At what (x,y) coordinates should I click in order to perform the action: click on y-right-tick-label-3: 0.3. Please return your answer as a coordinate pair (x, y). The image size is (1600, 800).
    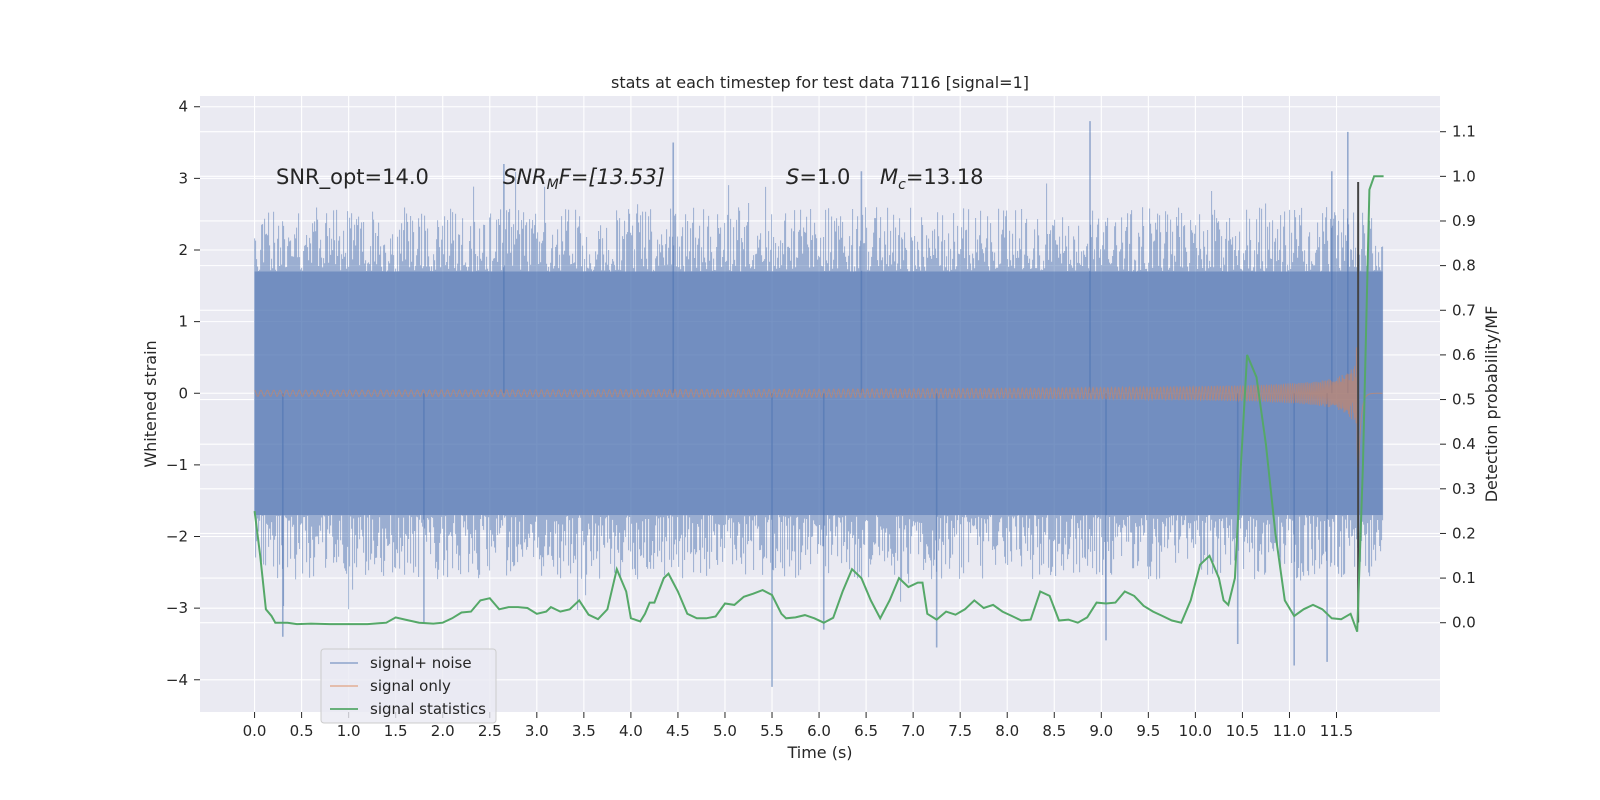
    Looking at the image, I should click on (1464, 489).